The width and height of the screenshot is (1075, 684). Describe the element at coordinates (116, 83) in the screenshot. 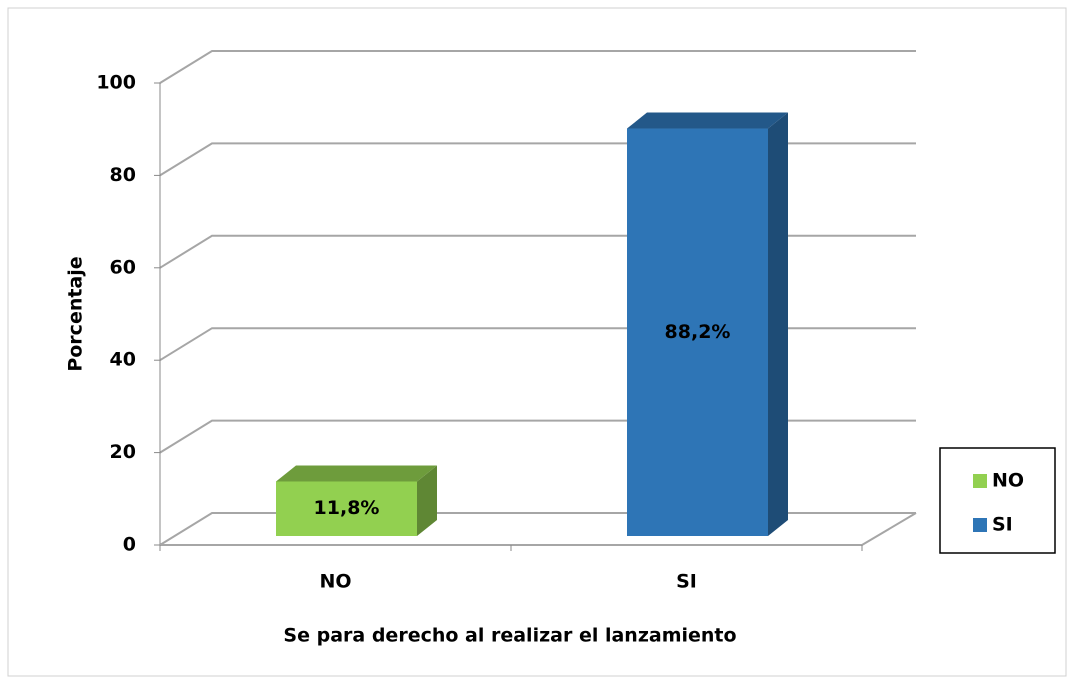

I see `y-tick-label: 100` at that location.